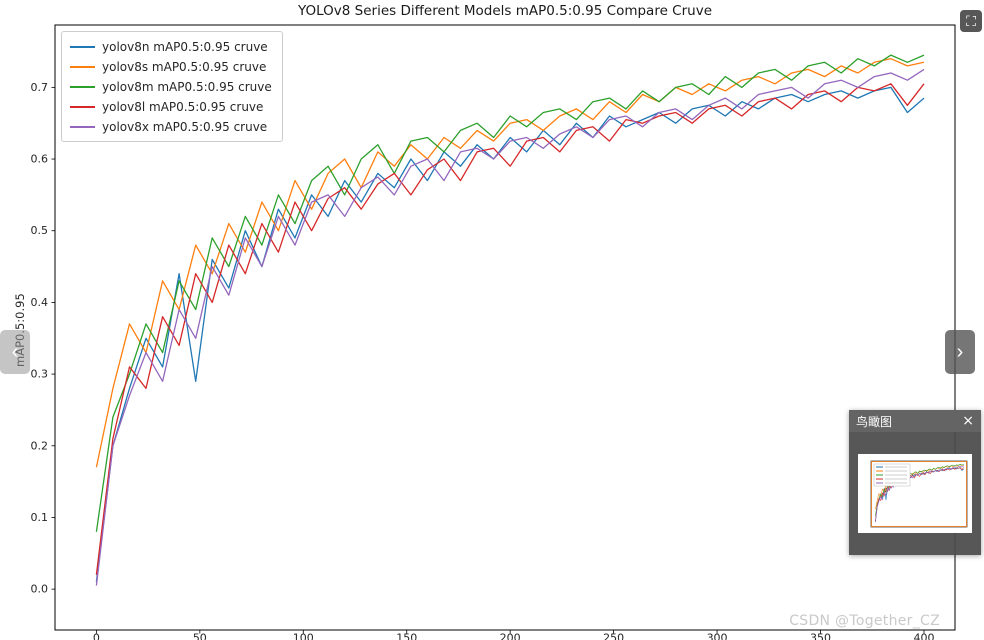 The height and width of the screenshot is (640, 984). What do you see at coordinates (303, 636) in the screenshot?
I see `x-tick-label: 100` at bounding box center [303, 636].